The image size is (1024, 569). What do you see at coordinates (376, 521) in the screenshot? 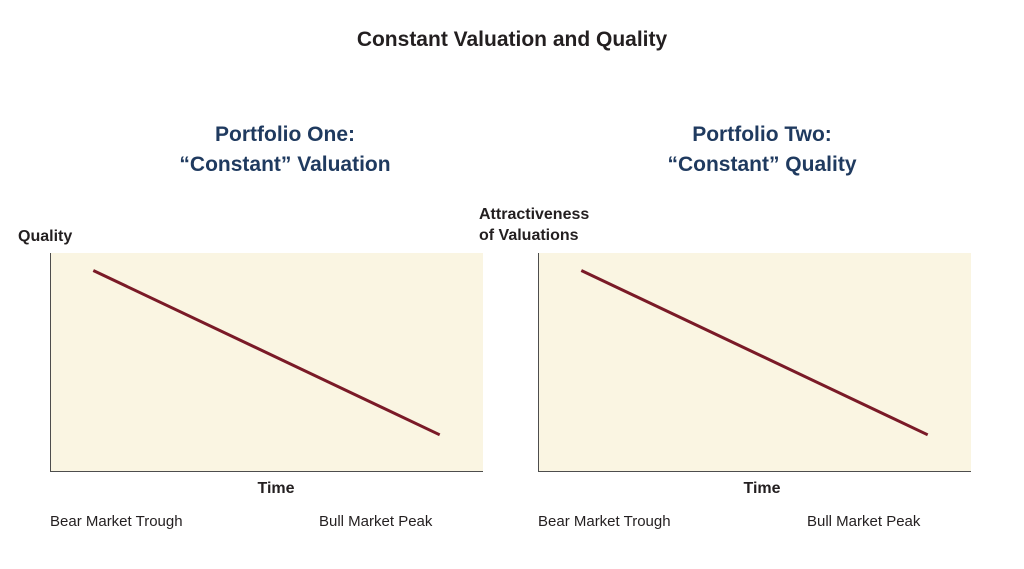
I see `panel-one-x-end-label: Bull Market Peak` at bounding box center [376, 521].